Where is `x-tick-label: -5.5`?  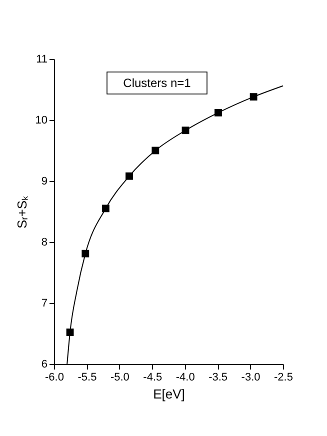 x-tick-label: -5.5 is located at coordinates (87, 378).